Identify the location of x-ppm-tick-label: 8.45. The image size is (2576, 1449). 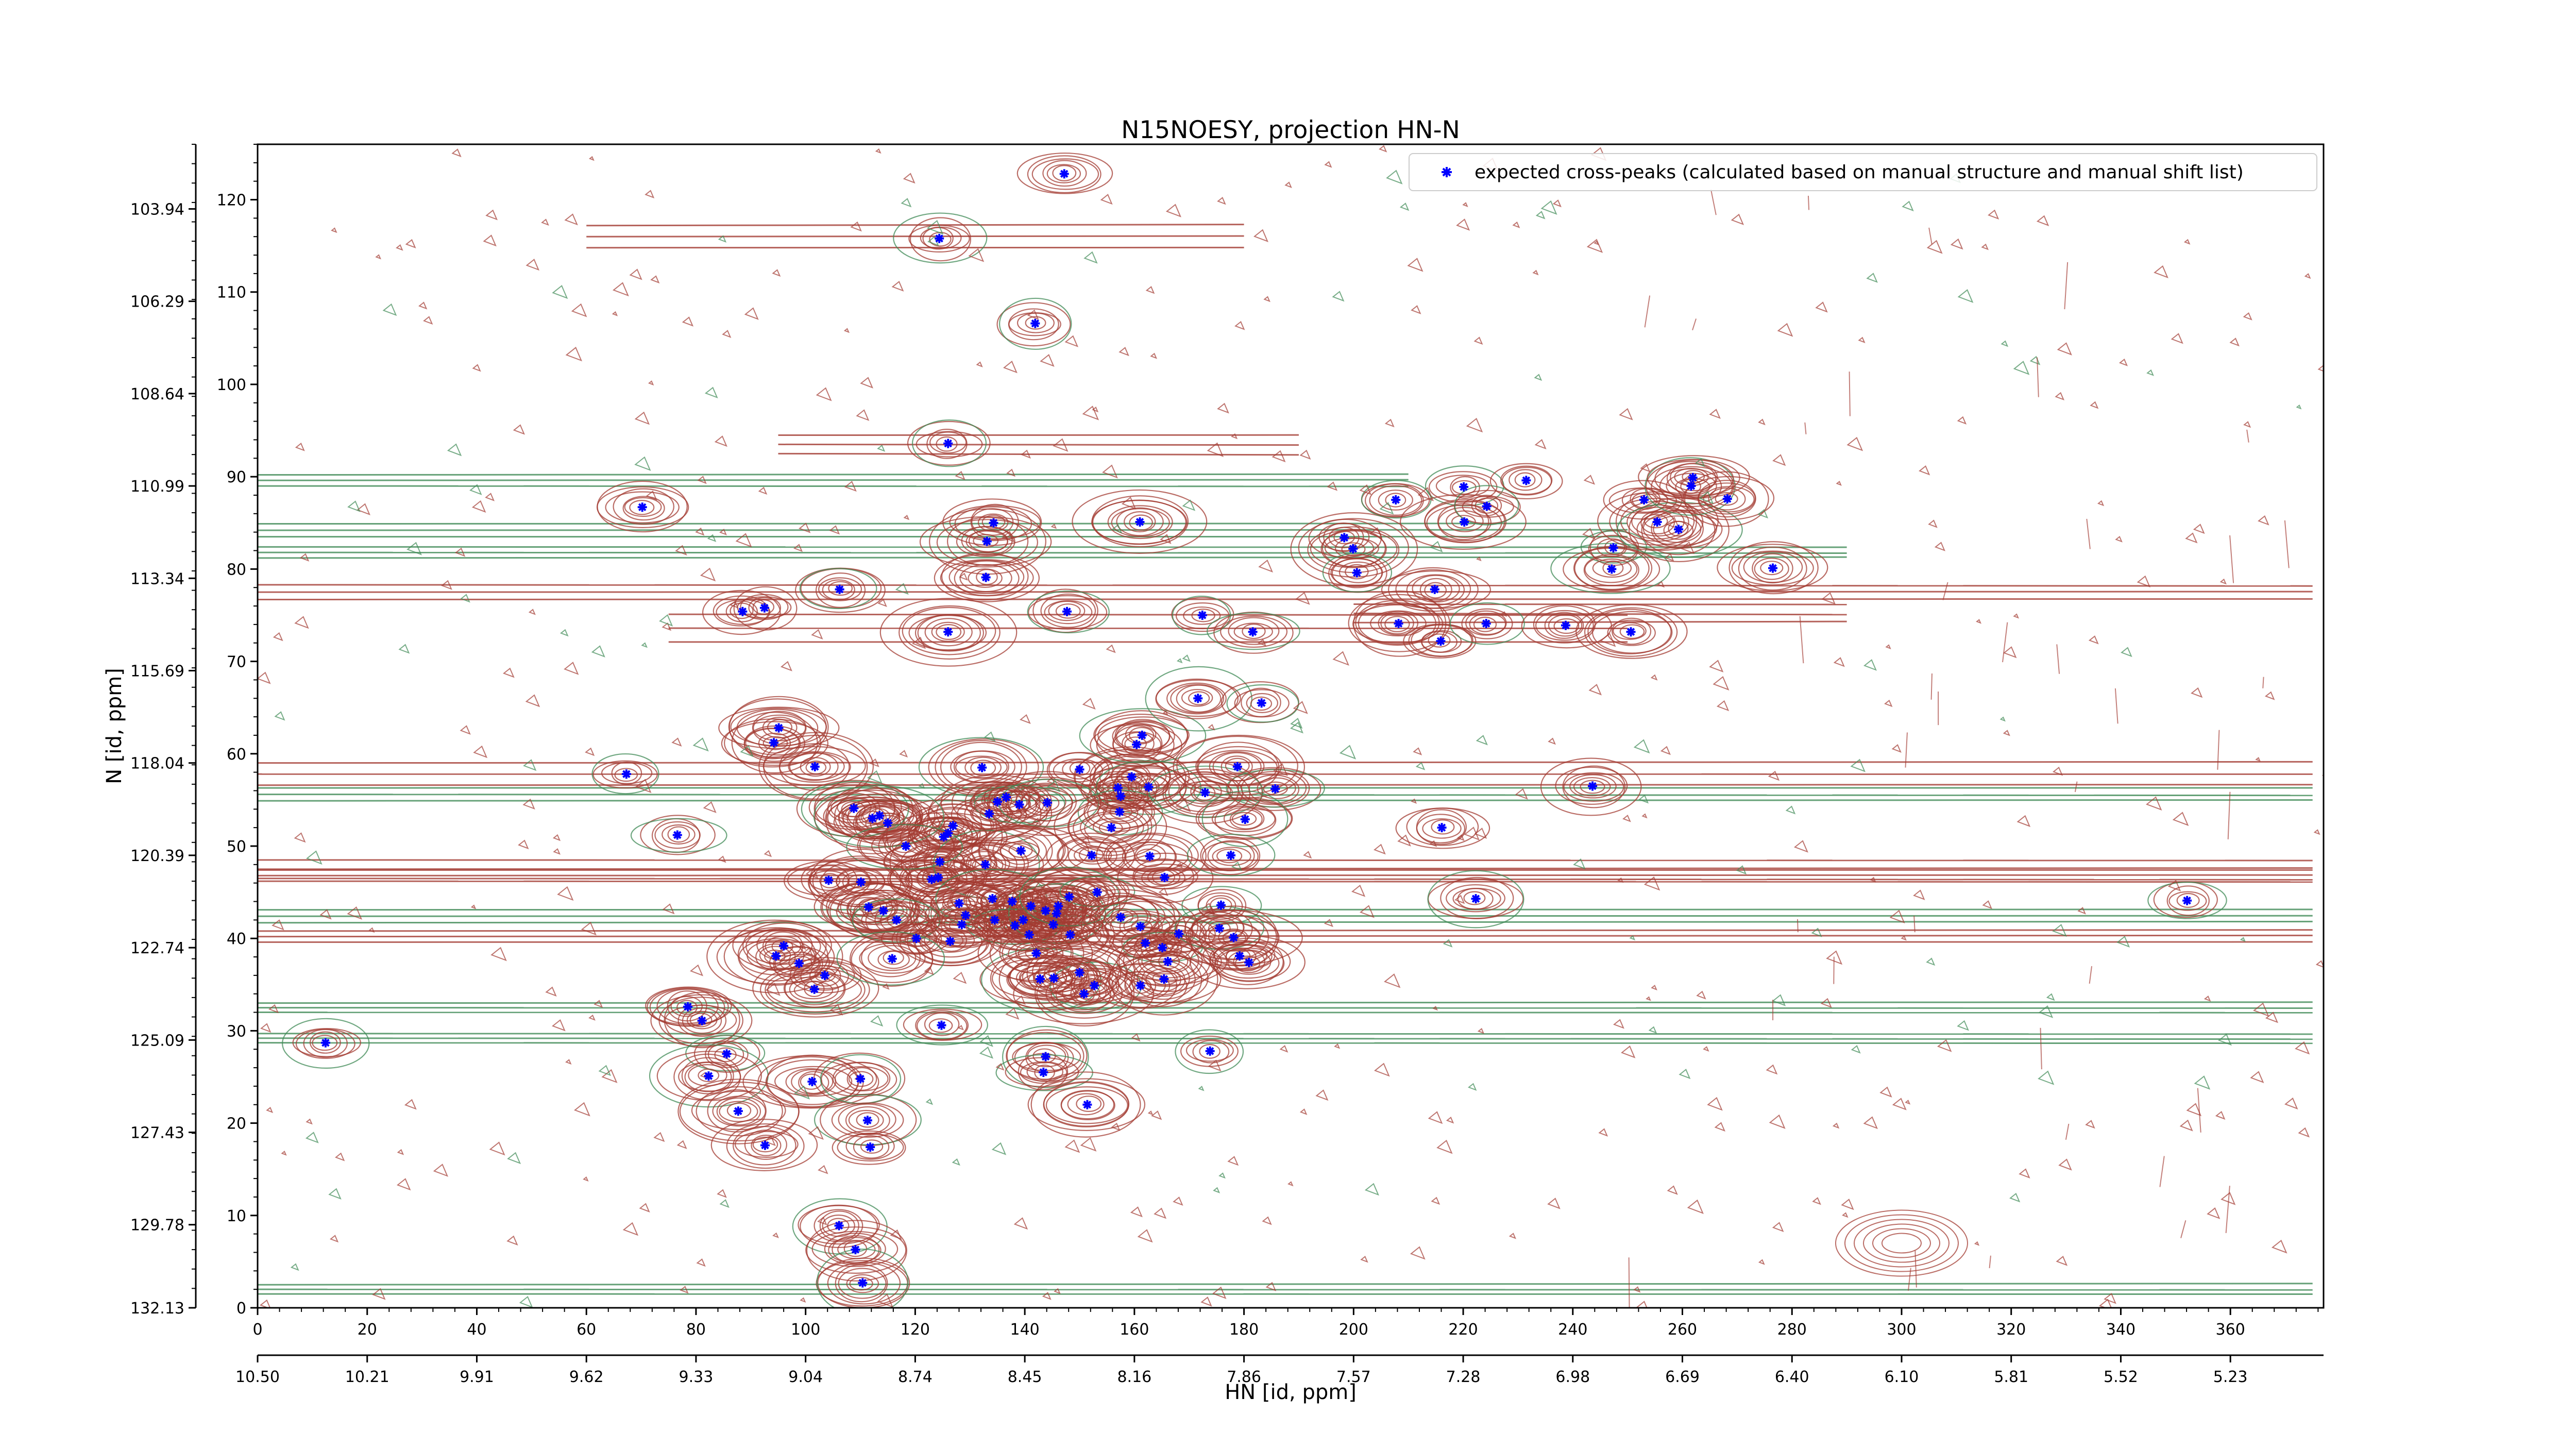
(1025, 1377).